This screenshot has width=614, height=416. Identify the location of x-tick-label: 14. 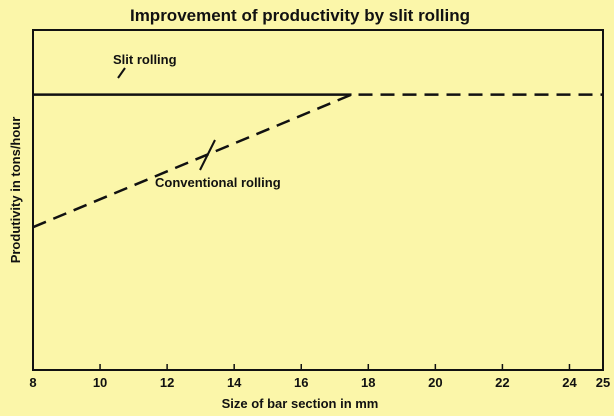
(234, 382).